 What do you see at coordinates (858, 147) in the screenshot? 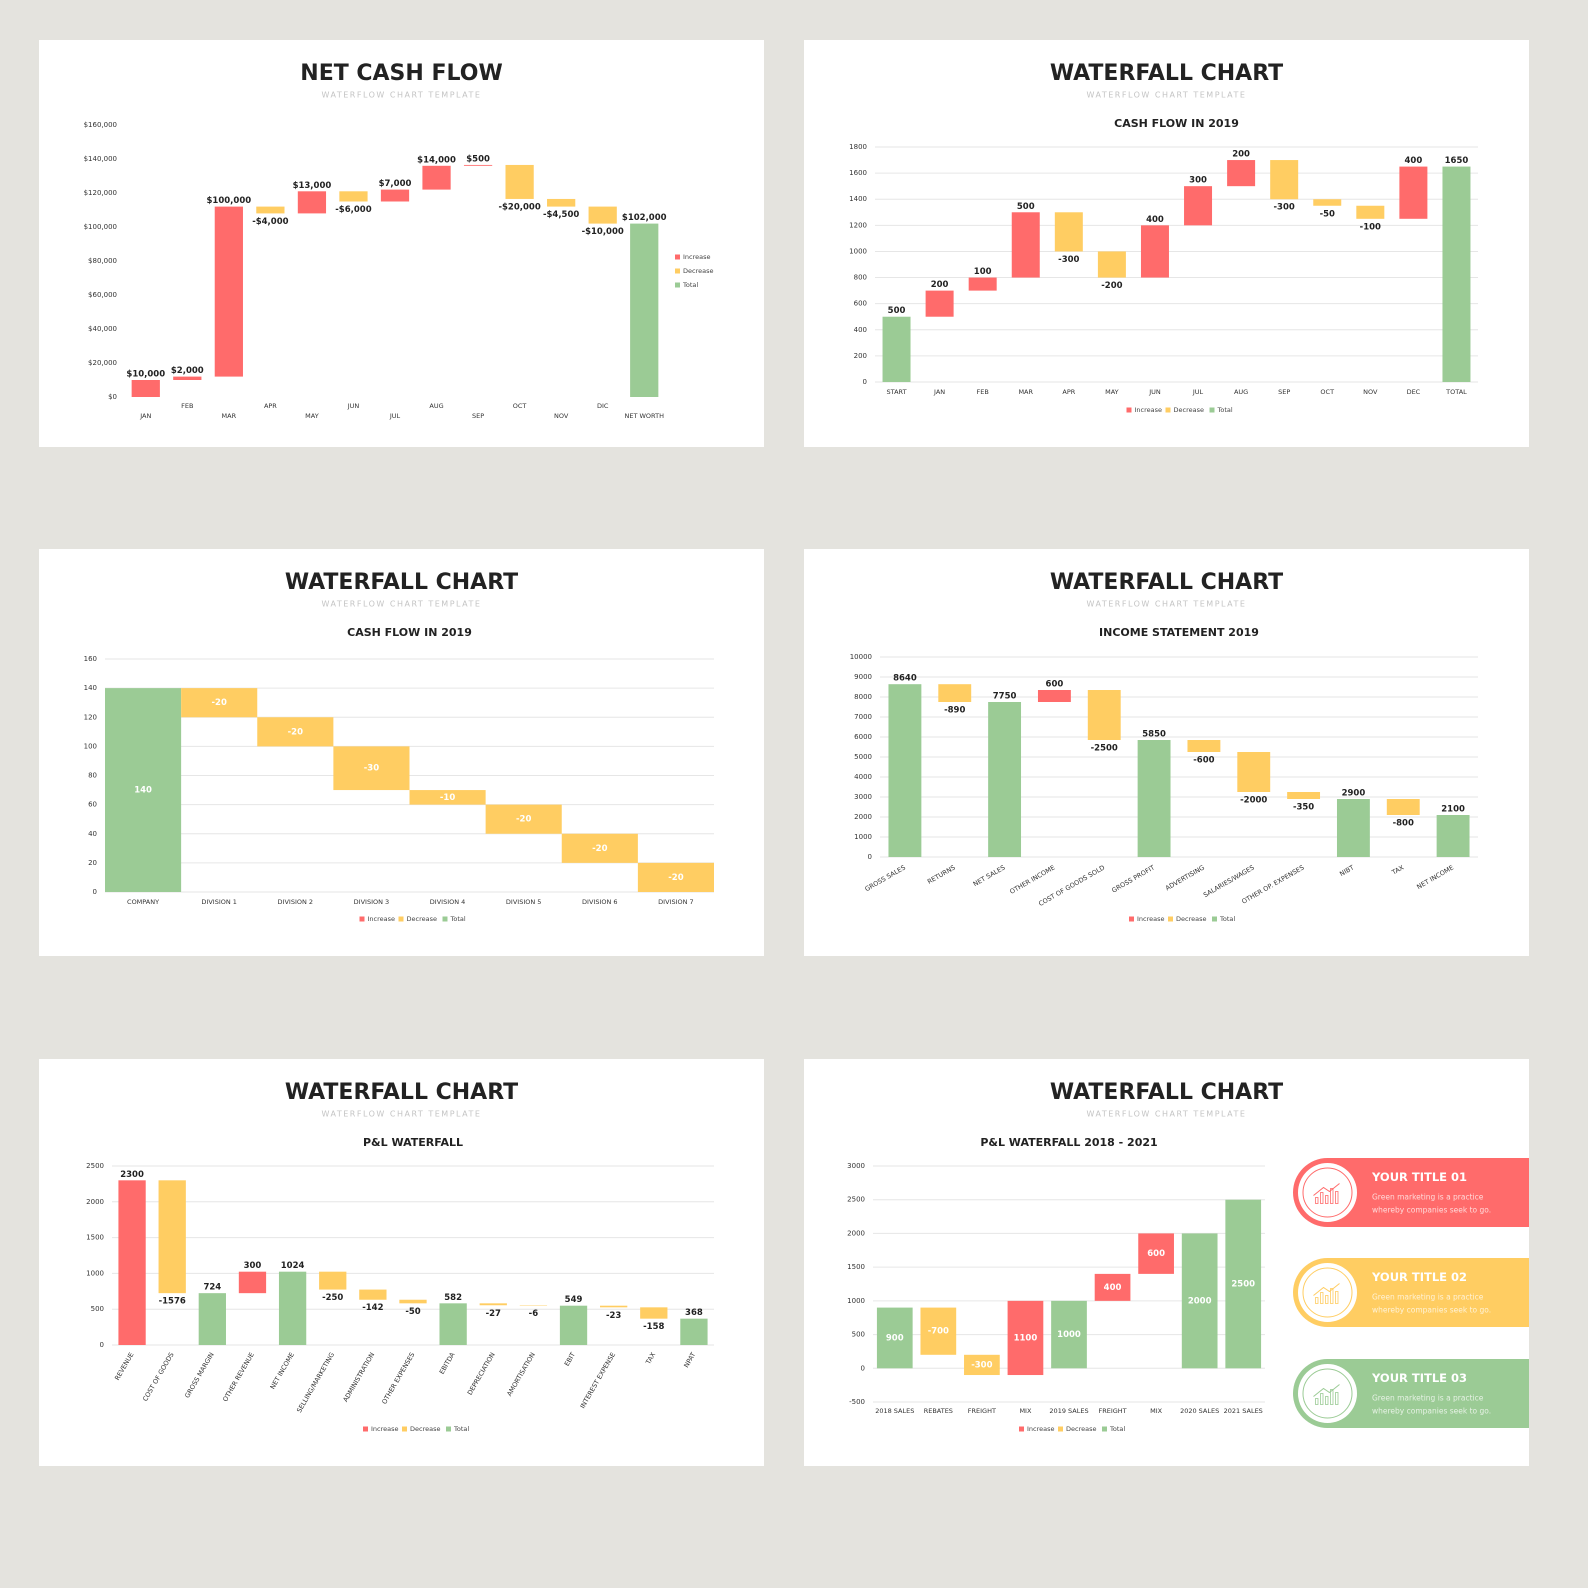
I see `y-tick-label: 1800` at bounding box center [858, 147].